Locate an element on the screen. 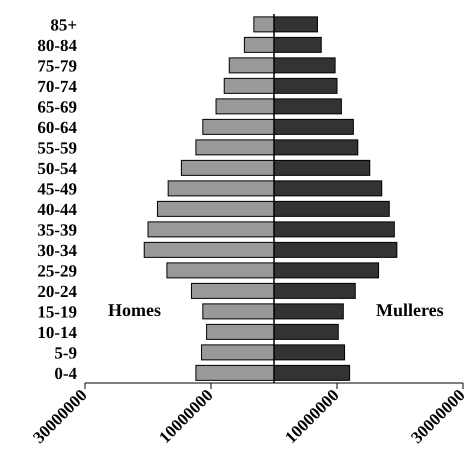 This screenshot has height=473, width=473. y-tick-label: 80-84 is located at coordinates (57, 45).